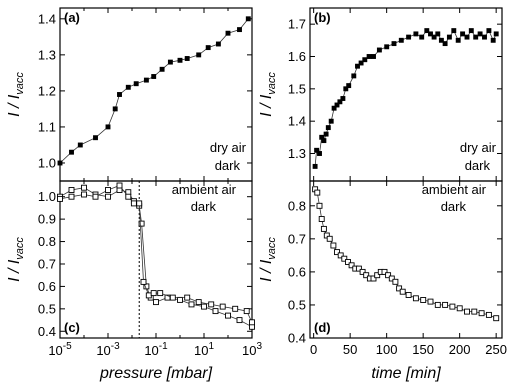 The width and height of the screenshot is (507, 383). What do you see at coordinates (16, 259) in the screenshot?
I see `panel-c-ylabel: I / Ivacc` at bounding box center [16, 259].